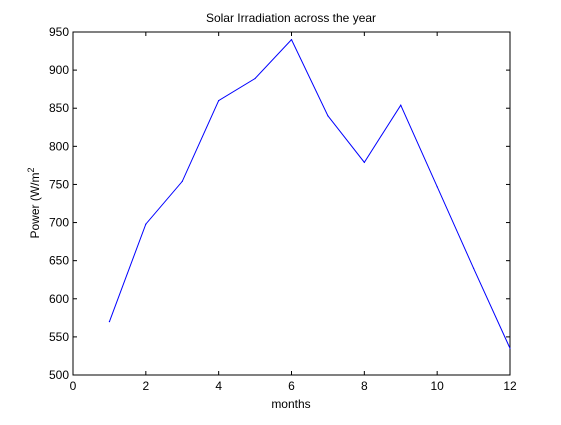 Image resolution: width=561 pixels, height=425 pixels. What do you see at coordinates (437, 386) in the screenshot?
I see `x-tick-label: 10` at bounding box center [437, 386].